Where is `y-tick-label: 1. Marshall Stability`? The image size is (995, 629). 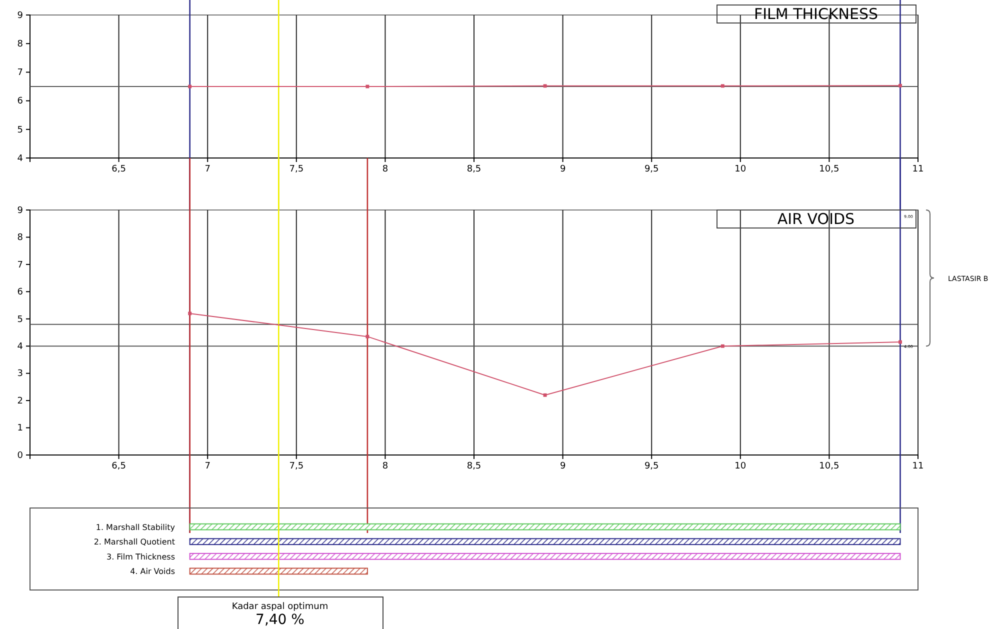
y-tick-label: 1. Marshall Stability is located at coordinates (136, 527).